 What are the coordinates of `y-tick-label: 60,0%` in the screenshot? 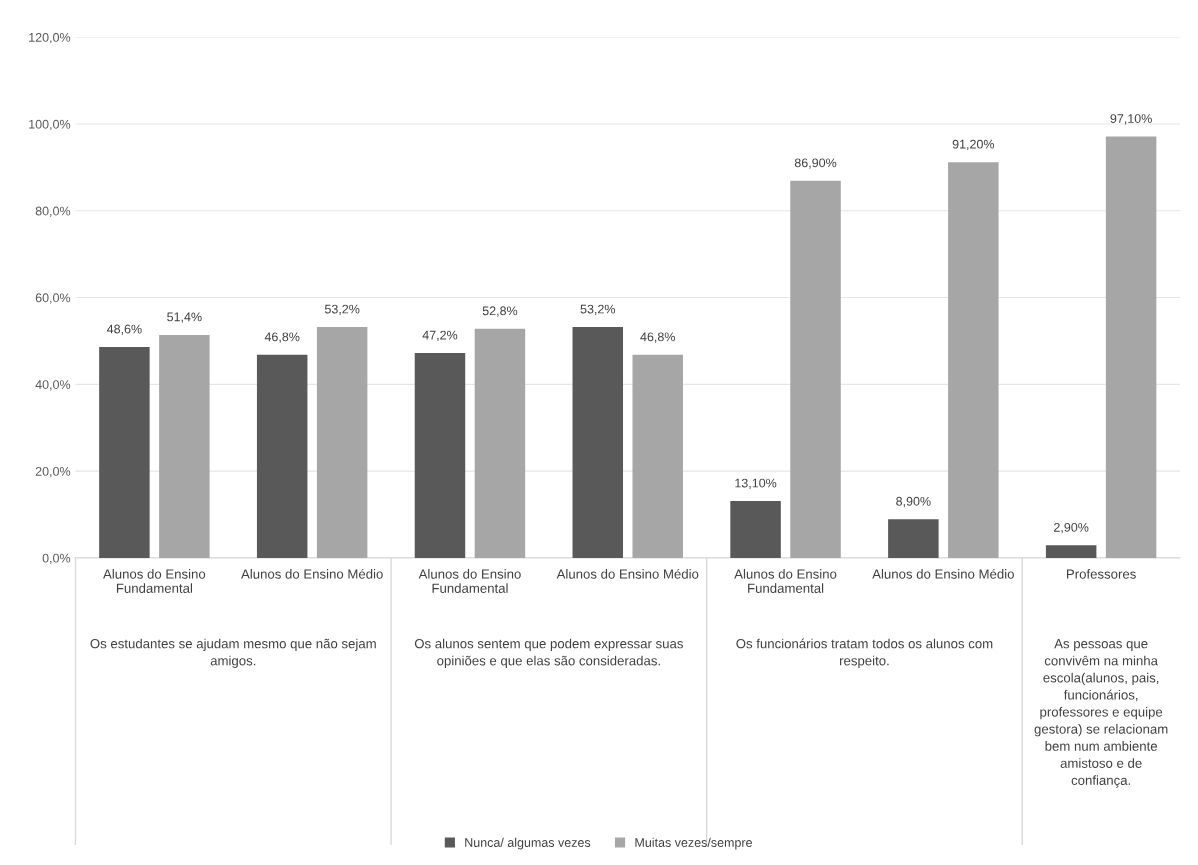 It's located at (53, 298).